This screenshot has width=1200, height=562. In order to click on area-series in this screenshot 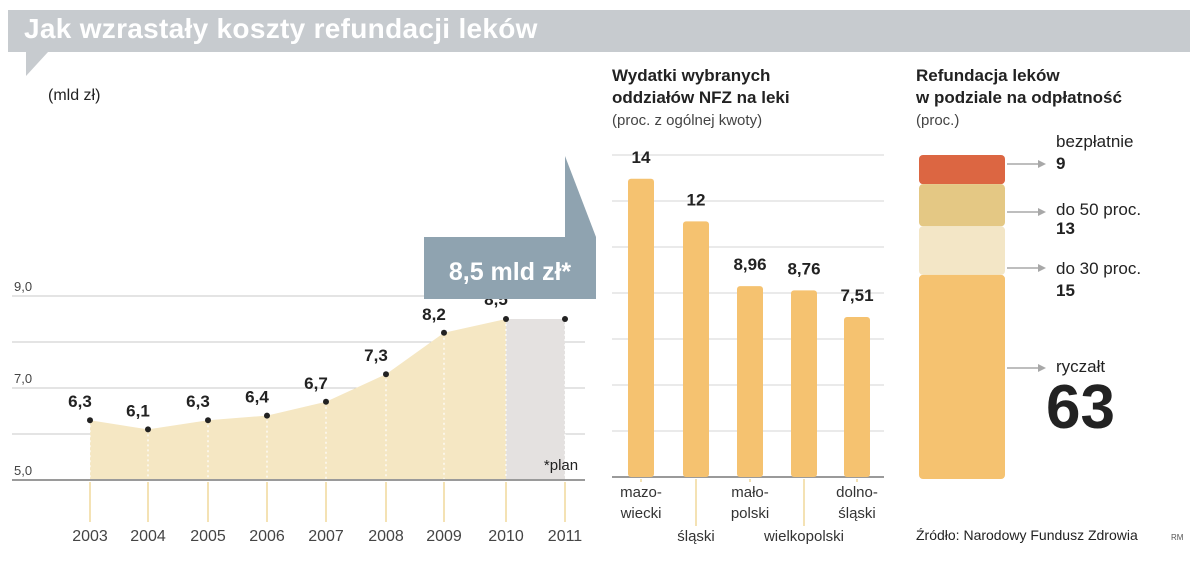, I will do `click(298, 399)`.